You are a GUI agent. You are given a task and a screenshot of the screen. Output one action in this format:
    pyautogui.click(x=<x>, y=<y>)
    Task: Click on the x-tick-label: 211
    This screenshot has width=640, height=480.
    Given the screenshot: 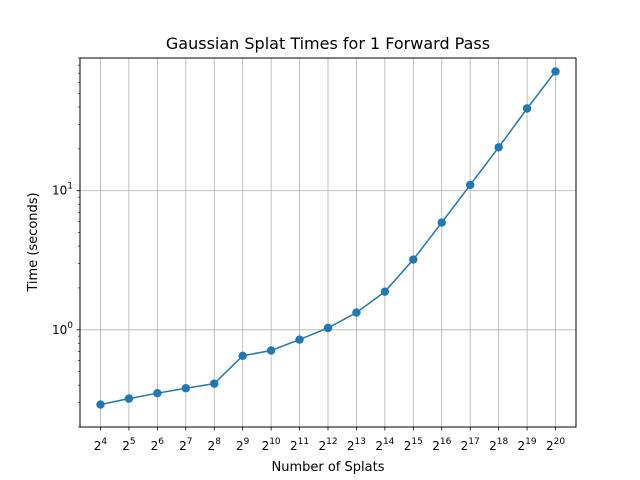 What is the action you would take?
    pyautogui.click(x=299, y=445)
    